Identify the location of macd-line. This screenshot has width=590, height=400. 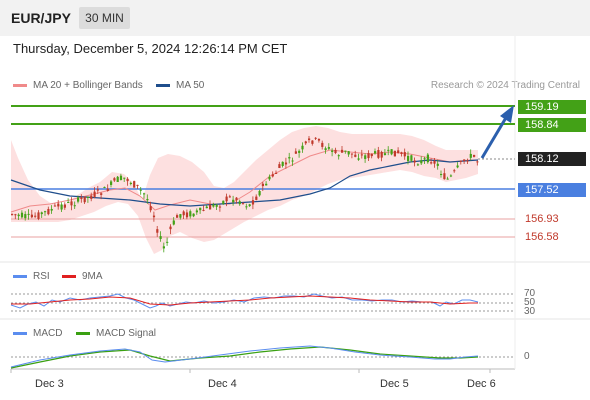
(244, 356).